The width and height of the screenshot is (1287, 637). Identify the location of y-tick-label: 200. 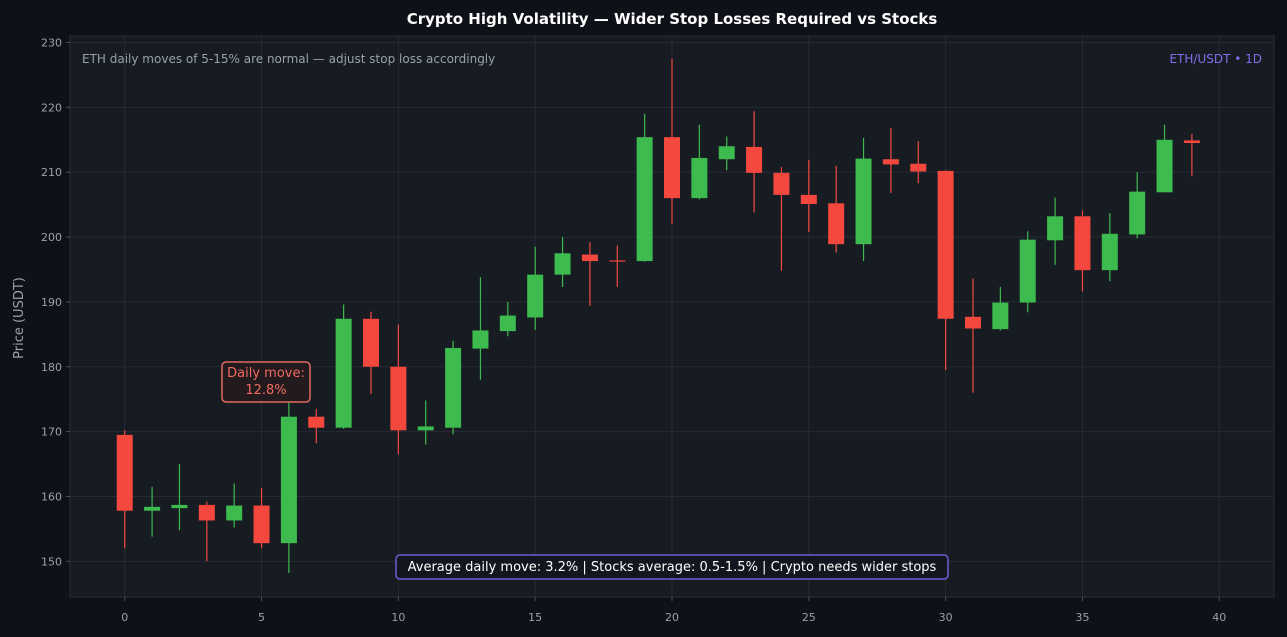
(51, 237).